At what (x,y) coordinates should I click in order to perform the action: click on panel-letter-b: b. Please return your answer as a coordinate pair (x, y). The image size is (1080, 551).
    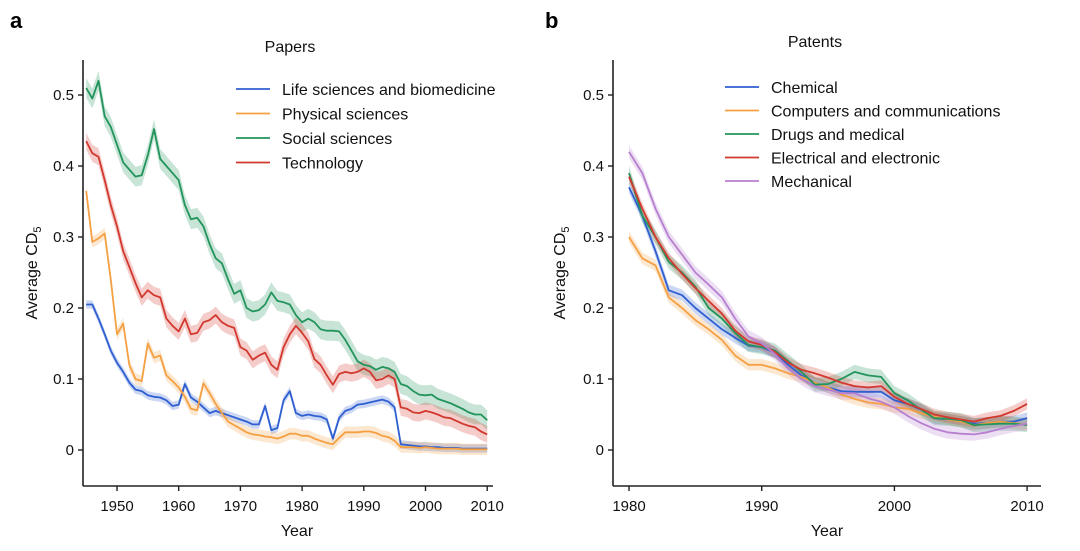
    Looking at the image, I should click on (551, 20).